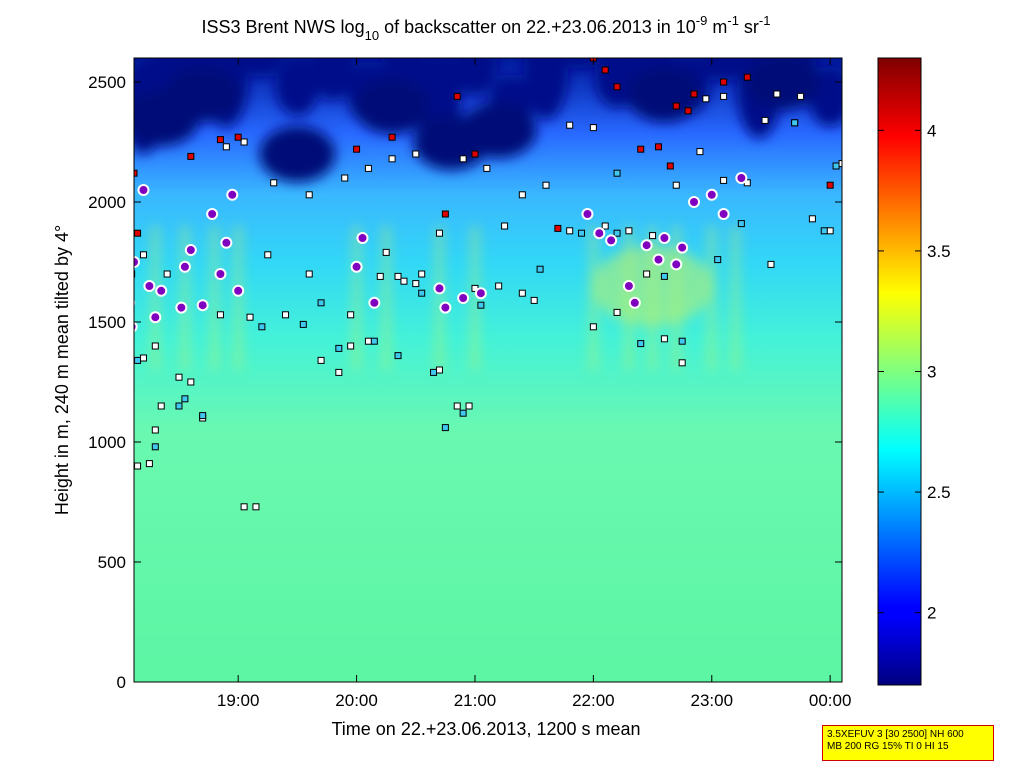 This screenshot has height=767, width=1023. Describe the element at coordinates (112, 562) in the screenshot. I see `y-tick-label: 500` at that location.